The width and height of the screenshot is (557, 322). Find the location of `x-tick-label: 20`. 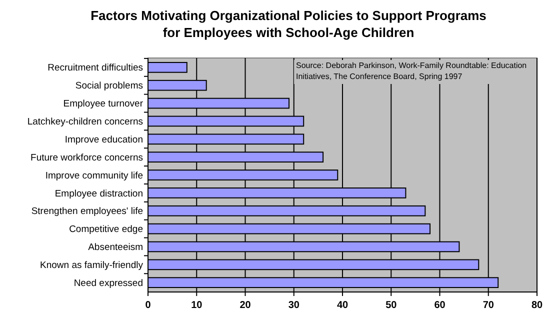

x-tick-label: 20 is located at coordinates (246, 305).